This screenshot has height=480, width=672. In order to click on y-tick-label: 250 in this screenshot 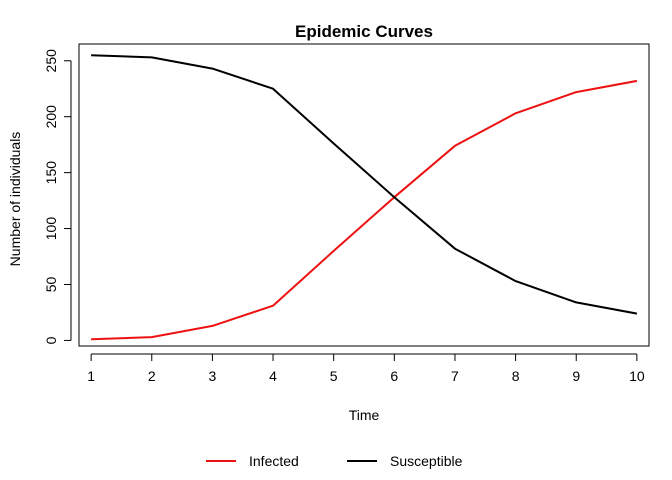, I will do `click(51, 61)`.